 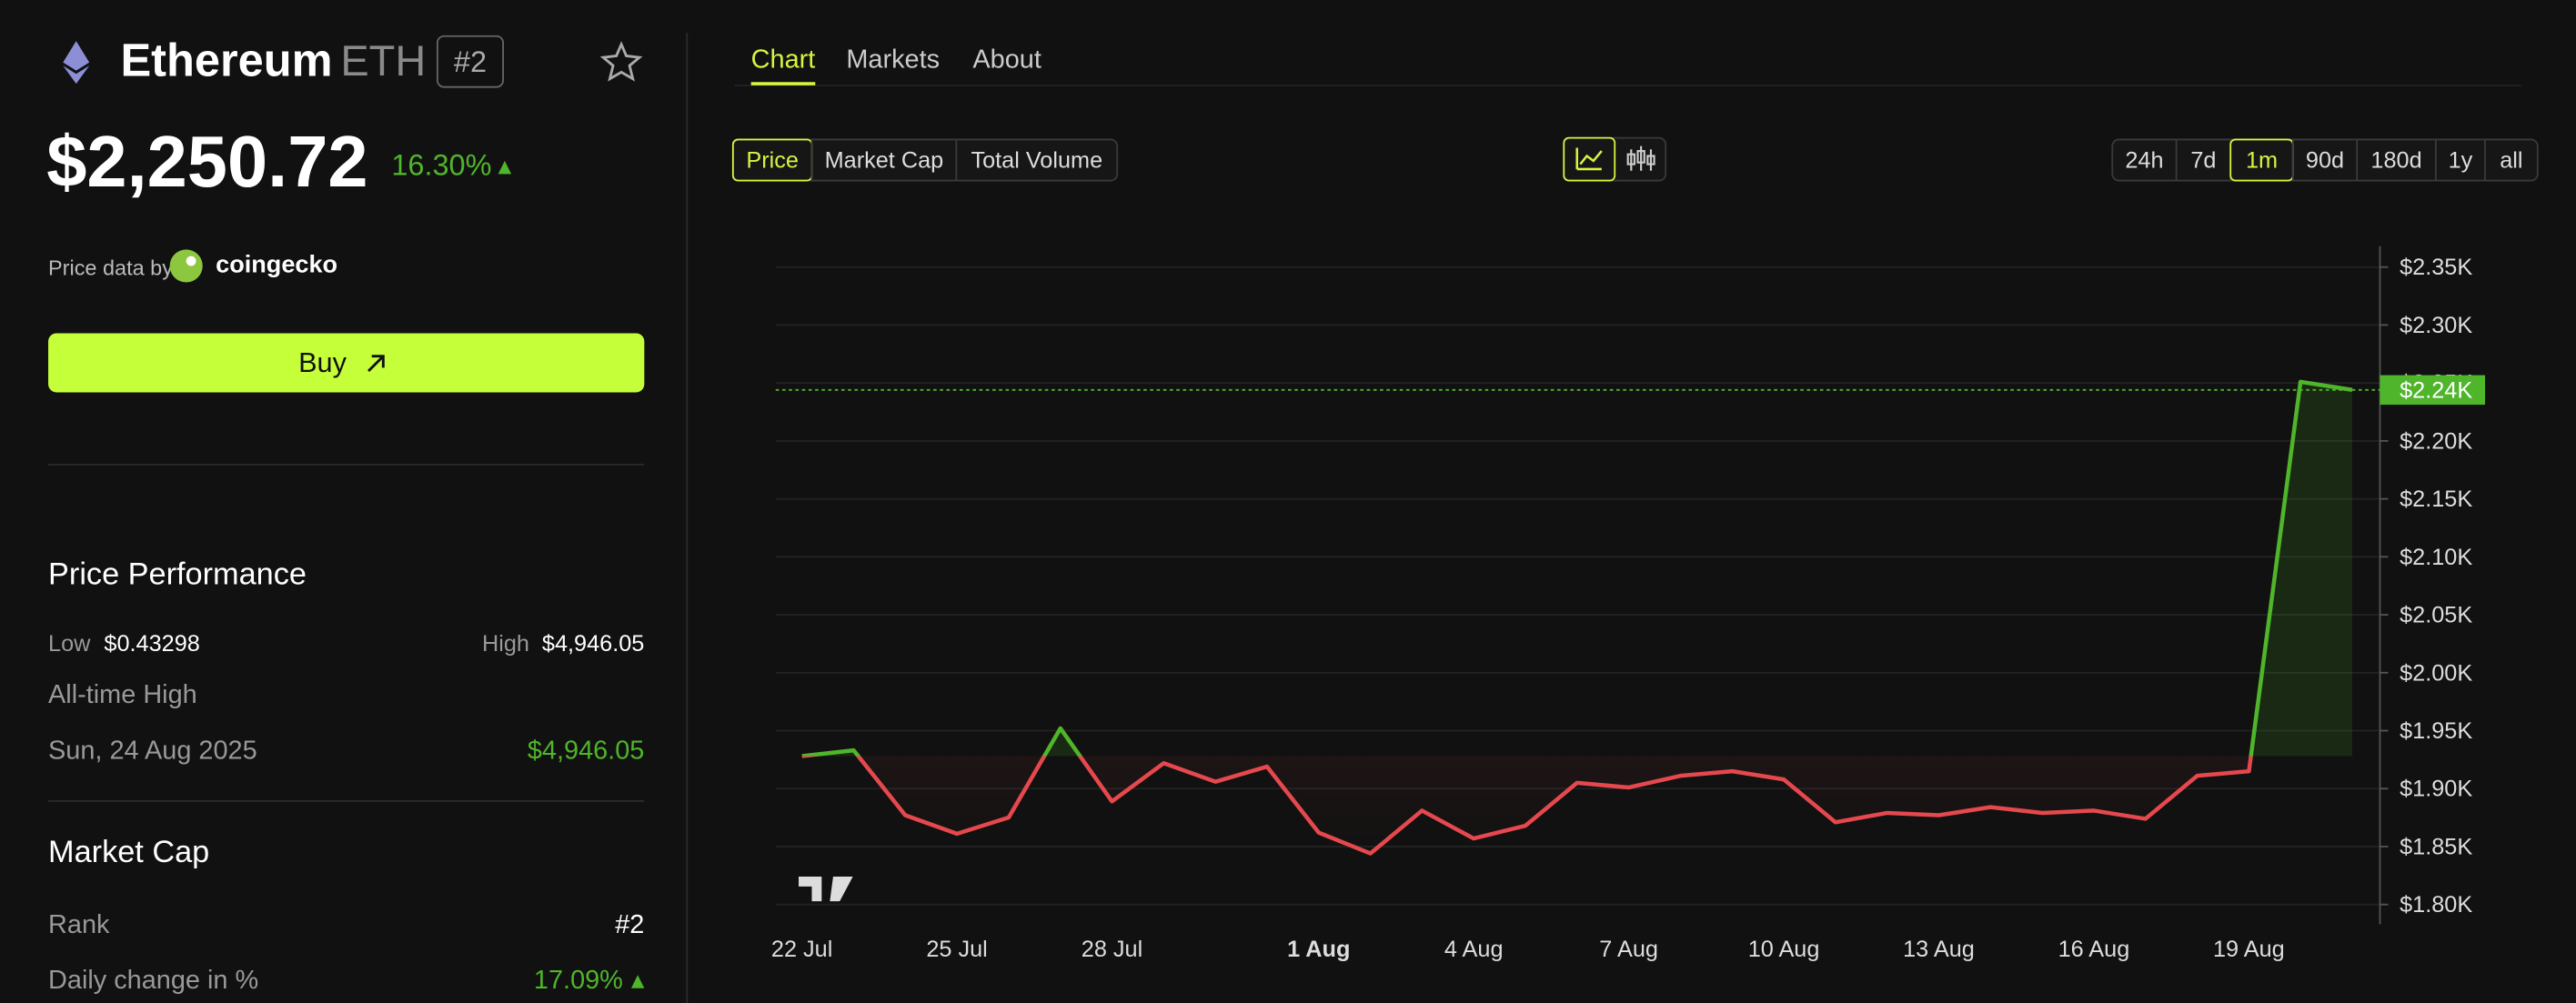 I want to click on buy-arrow, so click(x=376, y=364).